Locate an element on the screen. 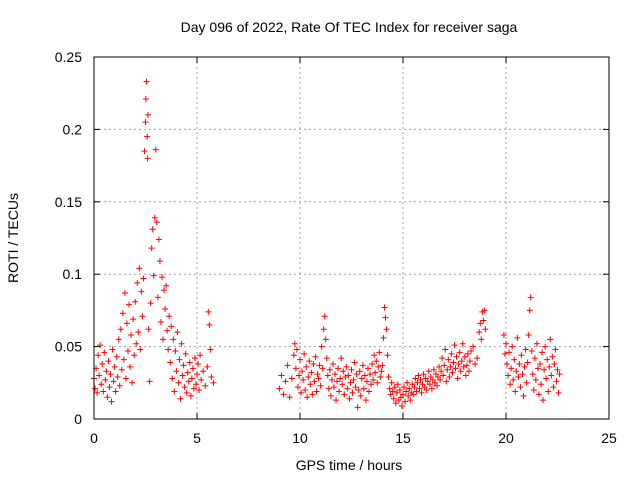 This screenshot has width=640, height=480. x-tick-label: 20 is located at coordinates (506, 438).